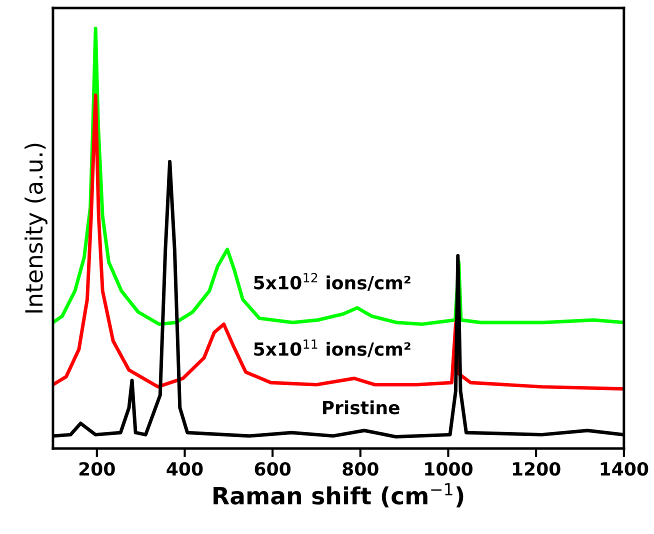 This screenshot has height=534, width=654. Describe the element at coordinates (332, 348) in the screenshot. I see `series-label: 5x10$^{11}$ ions/cm²` at that location.